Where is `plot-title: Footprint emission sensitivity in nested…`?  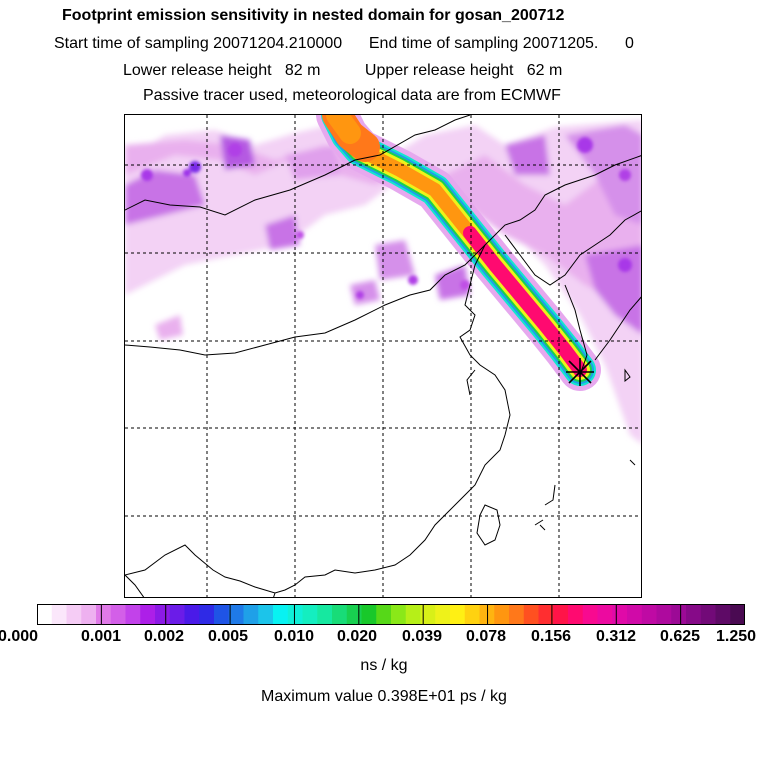 plot-title: Footprint emission sensitivity in nested… is located at coordinates (313, 15).